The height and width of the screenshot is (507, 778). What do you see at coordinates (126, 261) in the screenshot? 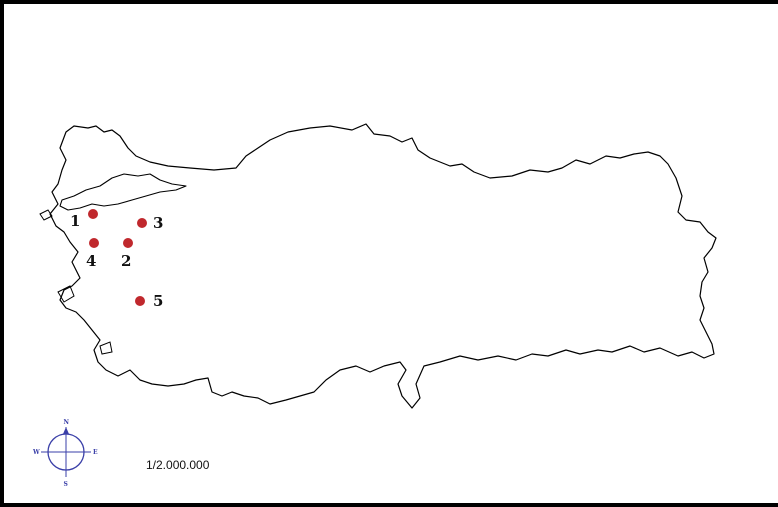
I see `svg-text: 2` at bounding box center [126, 261].